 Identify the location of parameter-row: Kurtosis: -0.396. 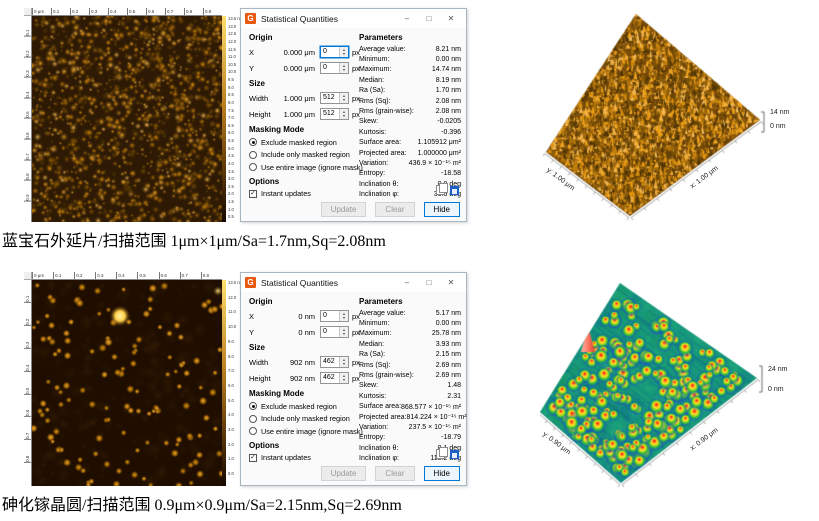
(410, 132).